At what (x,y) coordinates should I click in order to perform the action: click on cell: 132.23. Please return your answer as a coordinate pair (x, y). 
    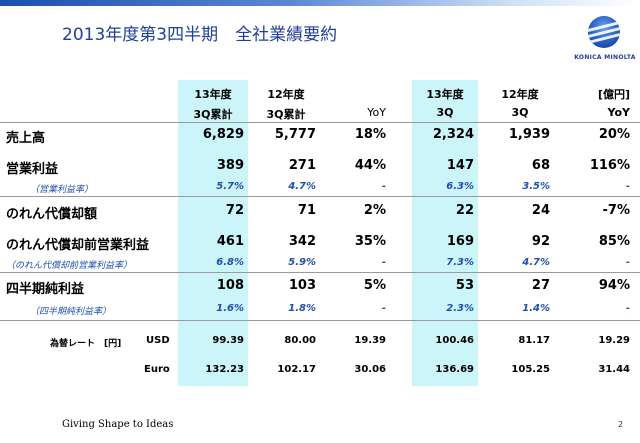
    Looking at the image, I should click on (224, 369).